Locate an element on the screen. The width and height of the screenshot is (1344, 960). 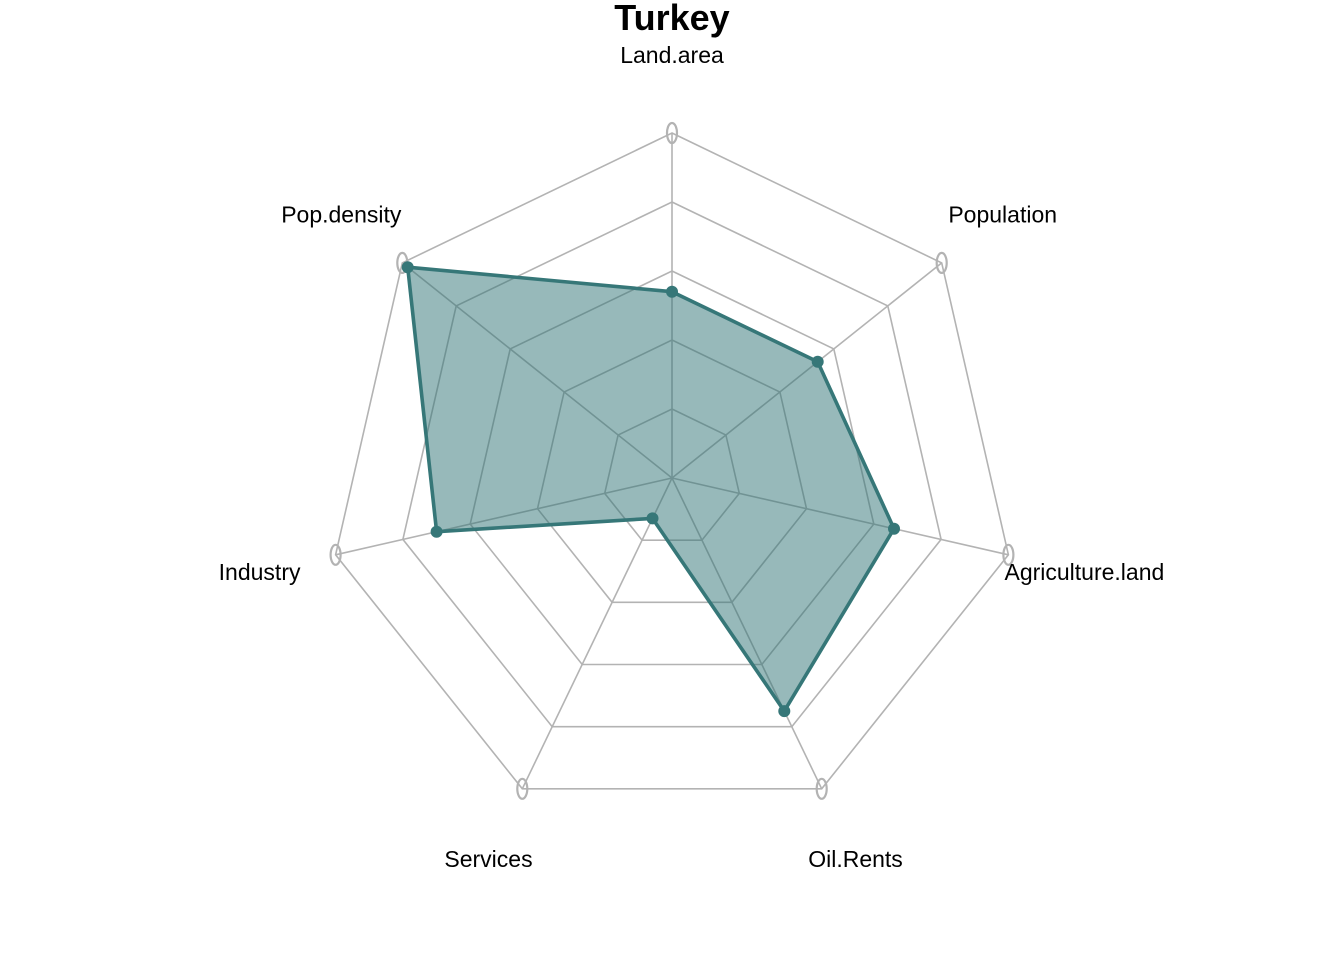
axis-label: Population is located at coordinates (1002, 214).